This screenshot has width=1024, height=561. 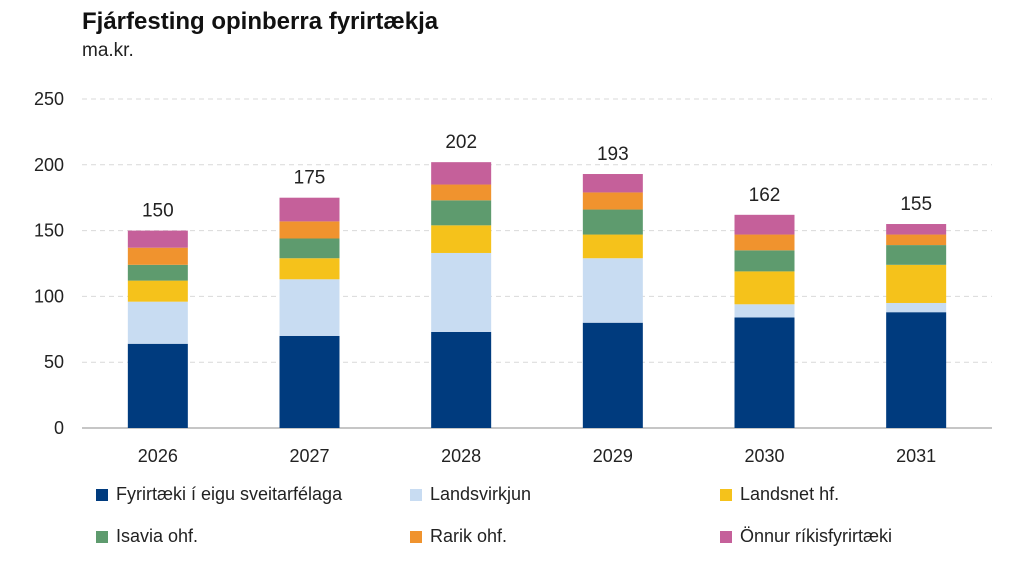 I want to click on y-tick-label: 200, so click(x=49, y=165).